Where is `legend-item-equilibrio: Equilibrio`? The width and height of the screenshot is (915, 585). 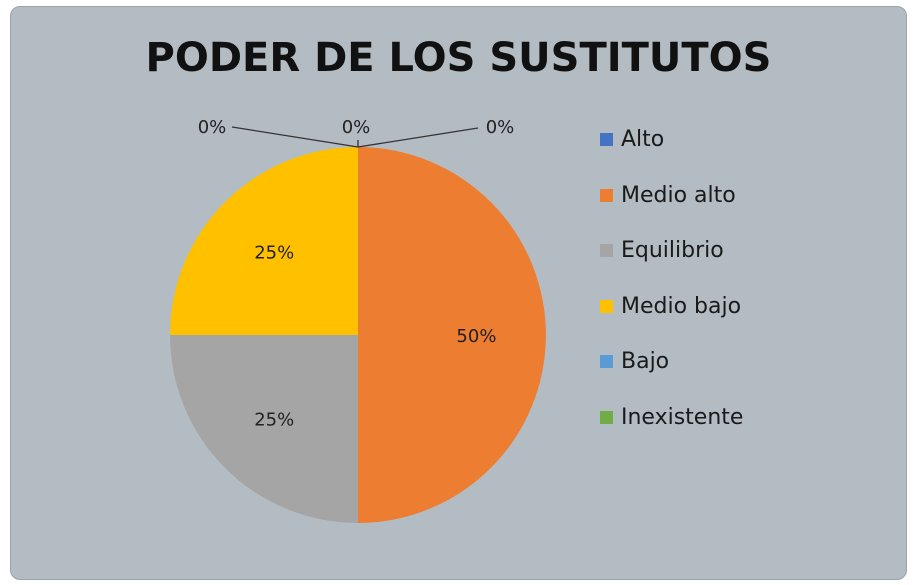
legend-item-equilibrio: Equilibrio is located at coordinates (671, 251).